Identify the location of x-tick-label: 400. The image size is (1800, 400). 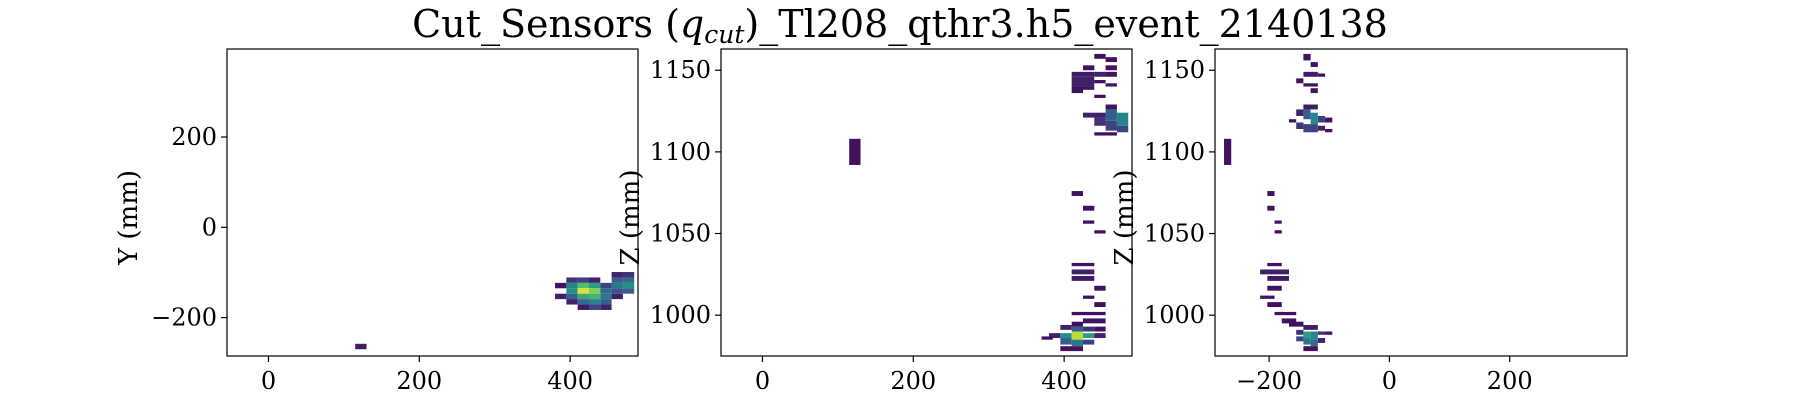
(570, 381).